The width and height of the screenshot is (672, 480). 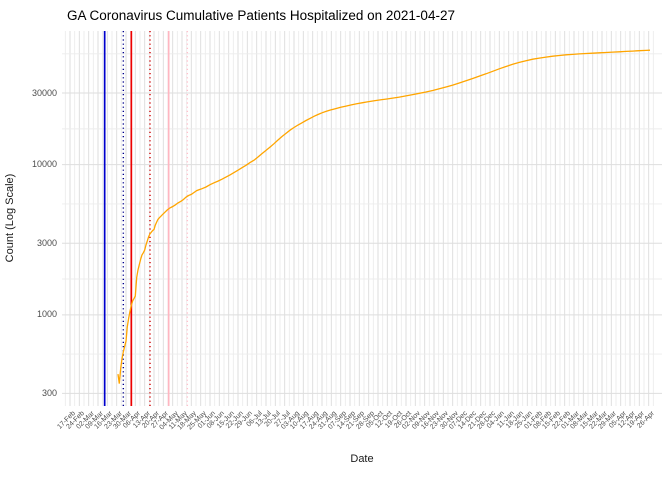 I want to click on y-tick-label: 30000, so click(x=44, y=92).